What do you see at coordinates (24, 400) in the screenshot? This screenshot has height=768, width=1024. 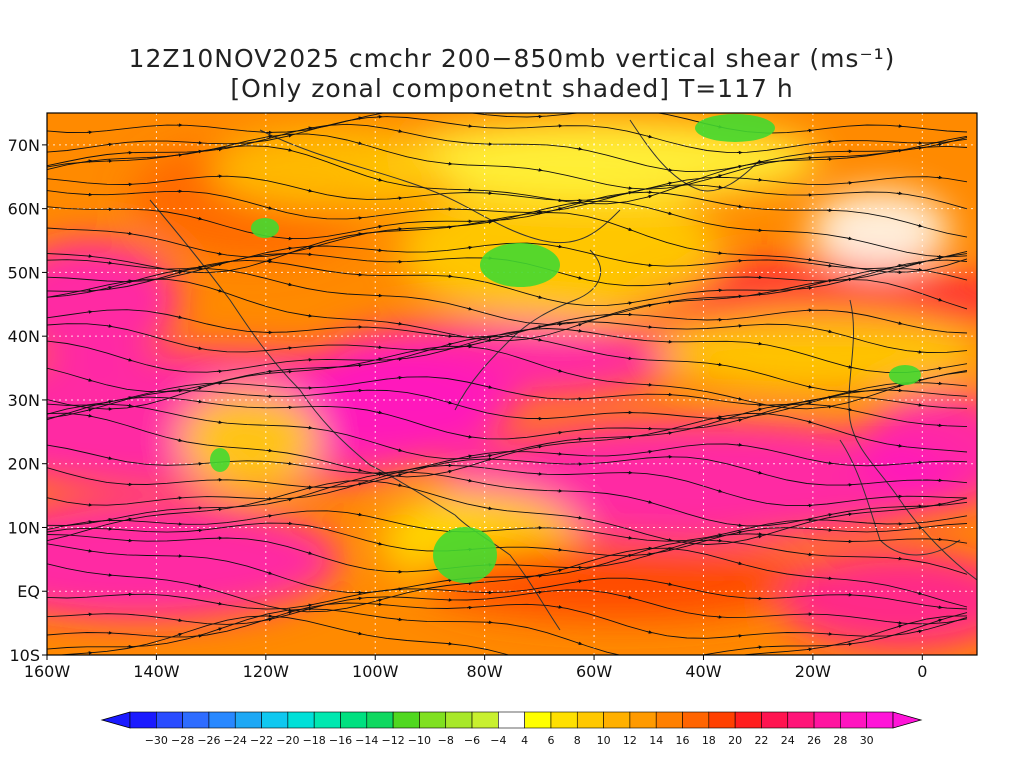 I see `lat-tick-label: 30N` at bounding box center [24, 400].